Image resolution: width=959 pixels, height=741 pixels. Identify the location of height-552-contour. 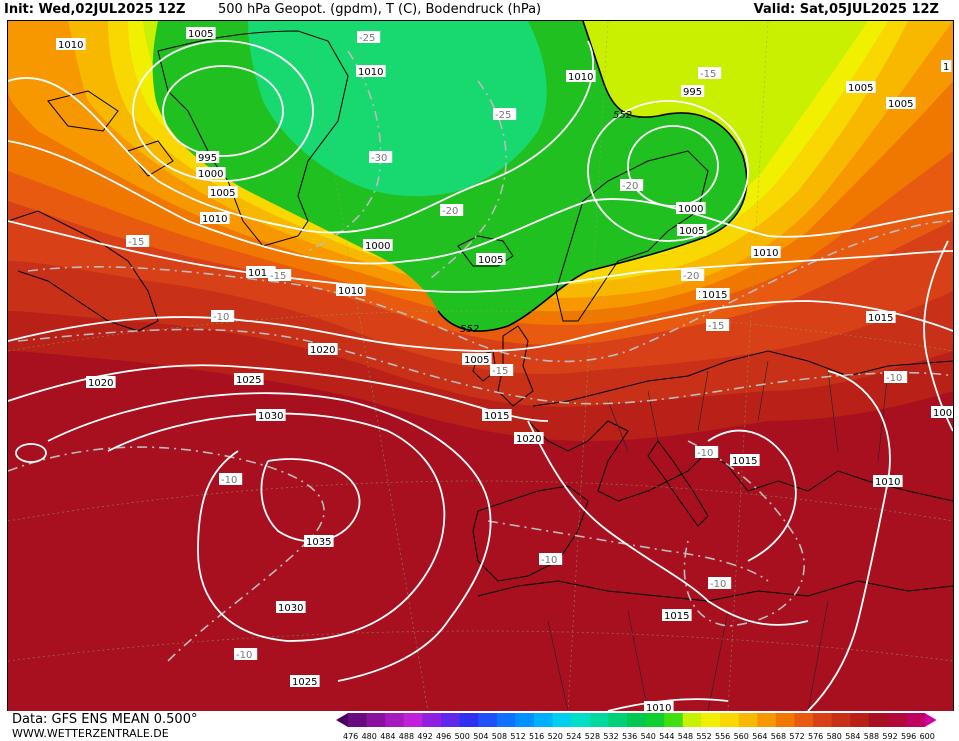
(592, 176).